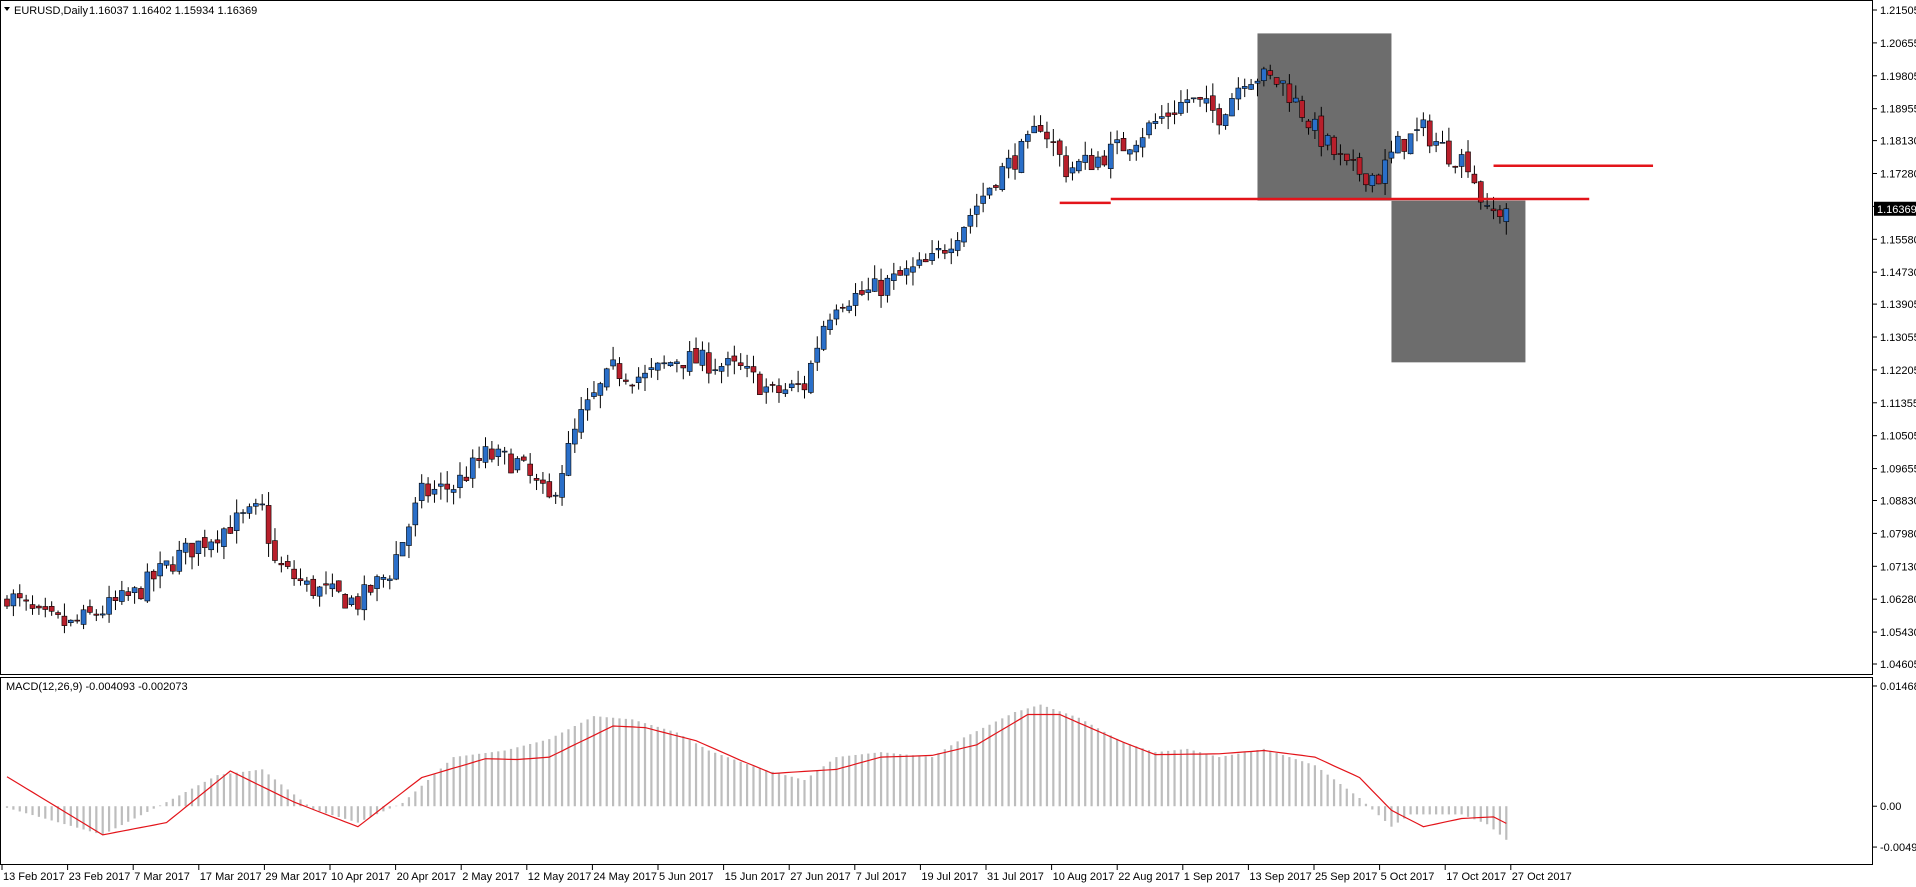 Image resolution: width=1916 pixels, height=887 pixels. I want to click on time-tick-label: 27 Jun 2017, so click(820, 877).